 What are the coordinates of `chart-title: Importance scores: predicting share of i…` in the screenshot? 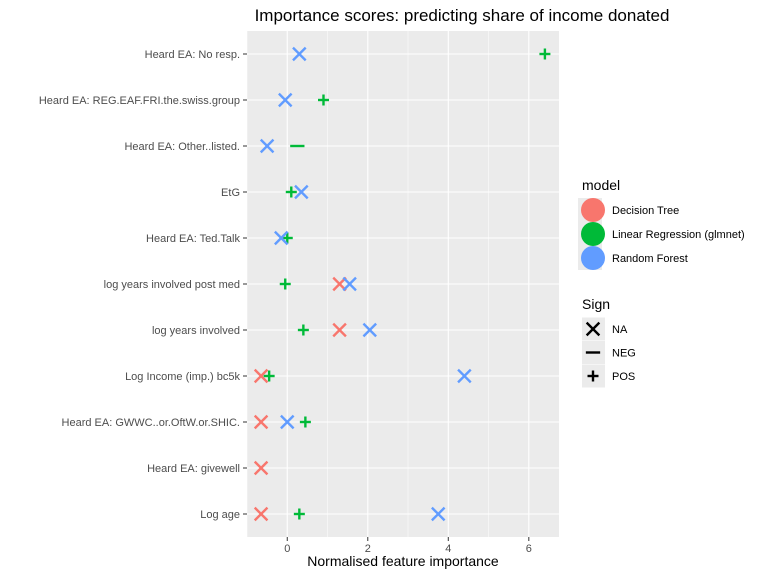 It's located at (462, 15).